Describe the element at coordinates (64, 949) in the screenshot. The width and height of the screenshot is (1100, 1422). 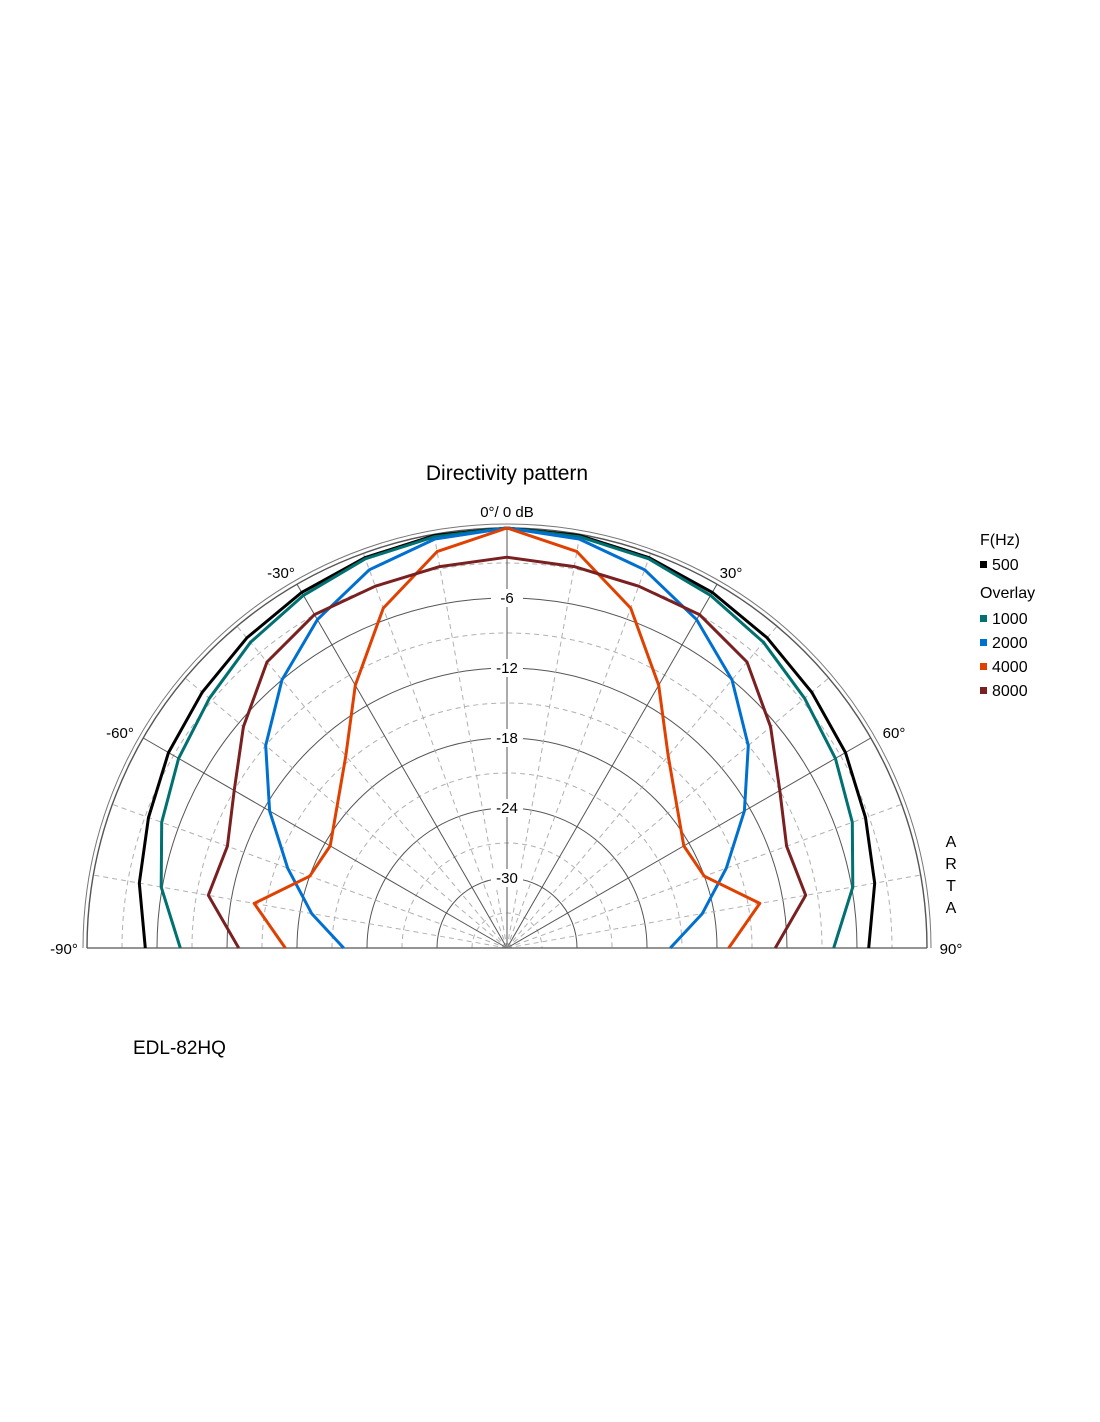
I see `angle-label: -90°` at that location.